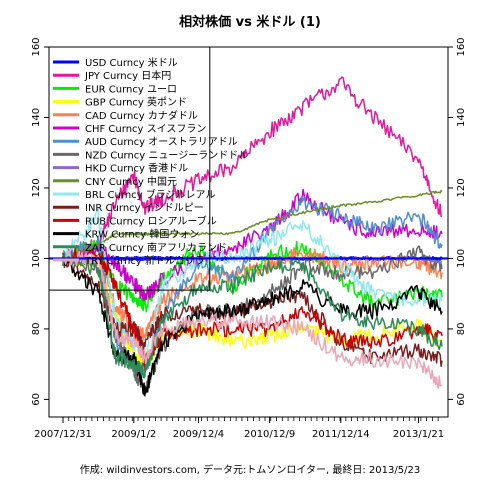 The width and height of the screenshot is (480, 480). I want to click on legend-entry: INR Curncy インドルピー, so click(144, 208).